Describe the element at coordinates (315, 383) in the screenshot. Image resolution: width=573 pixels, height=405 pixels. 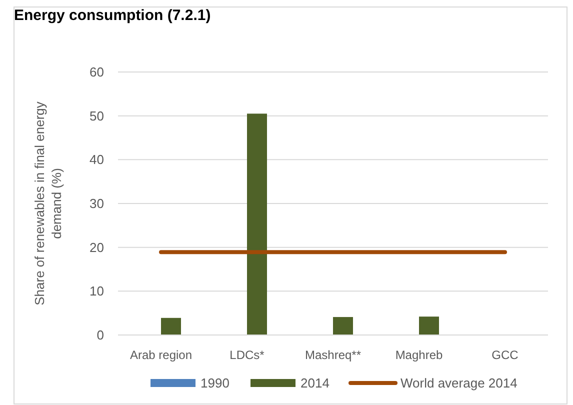
I see `legend-label: 2014` at that location.